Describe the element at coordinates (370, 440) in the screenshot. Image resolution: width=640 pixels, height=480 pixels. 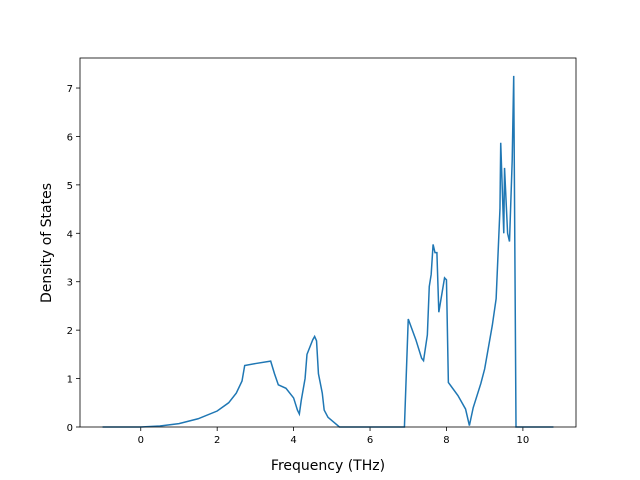
I see `x-tick-label: 6` at that location.